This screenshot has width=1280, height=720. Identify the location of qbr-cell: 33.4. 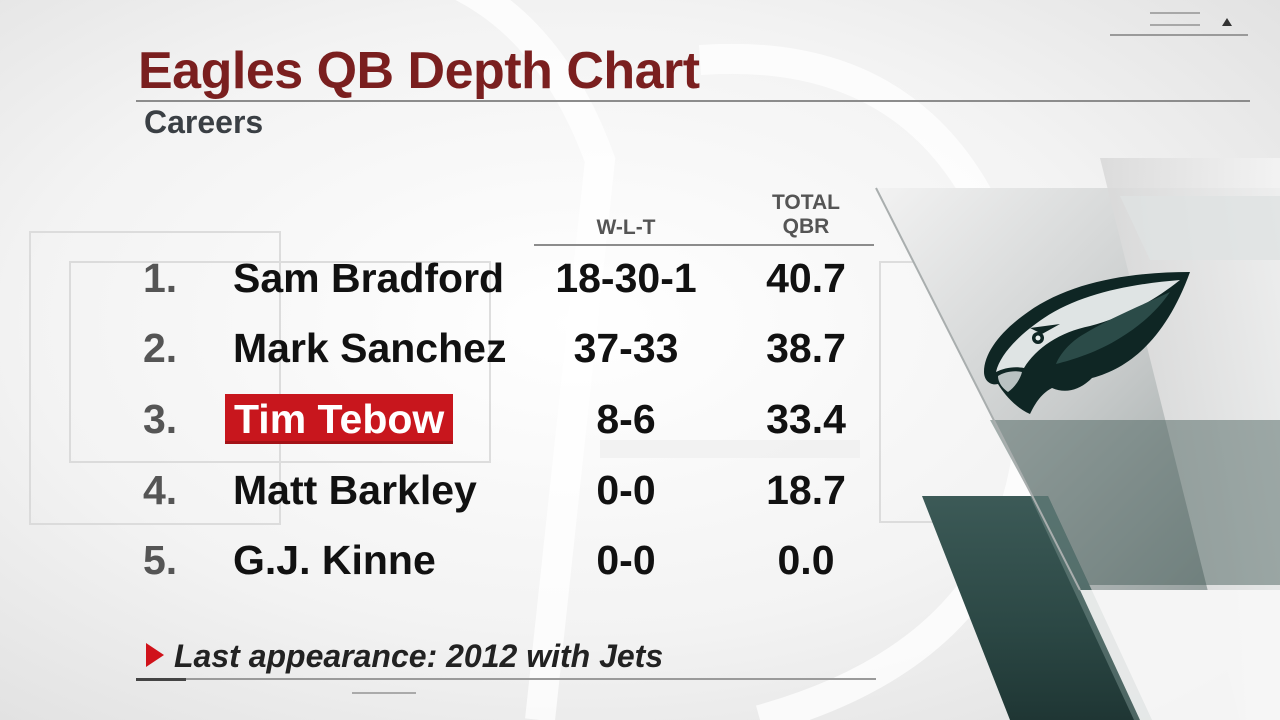
(806, 419).